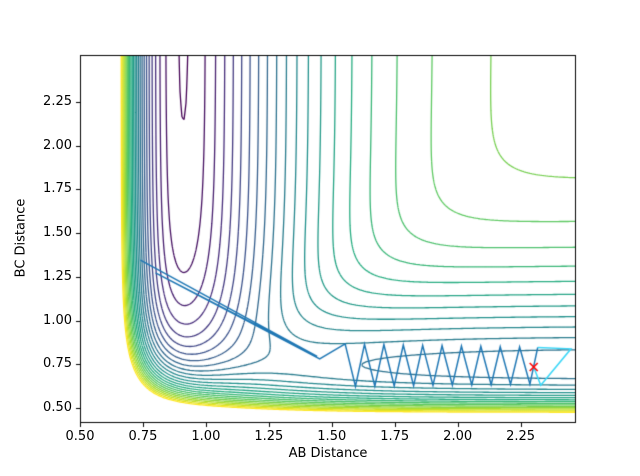 The height and width of the screenshot is (476, 640). What do you see at coordinates (57, 233) in the screenshot?
I see `y-tick-label: 1.50` at bounding box center [57, 233].